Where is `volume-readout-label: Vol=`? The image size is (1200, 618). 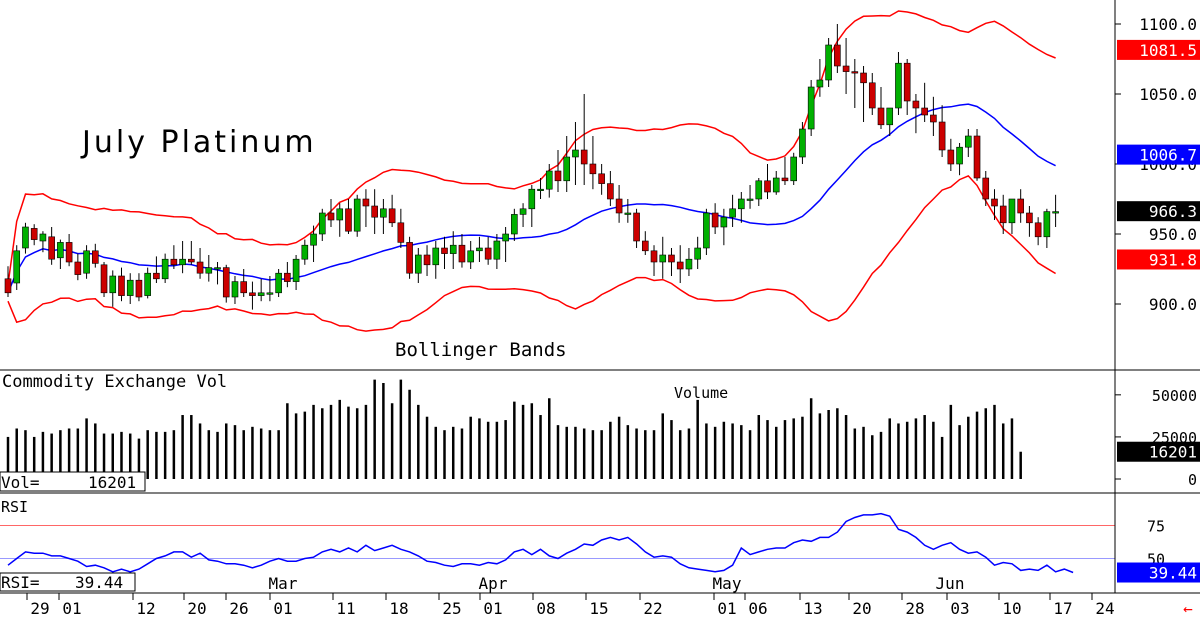
volume-readout-label: Vol= is located at coordinates (20, 482).